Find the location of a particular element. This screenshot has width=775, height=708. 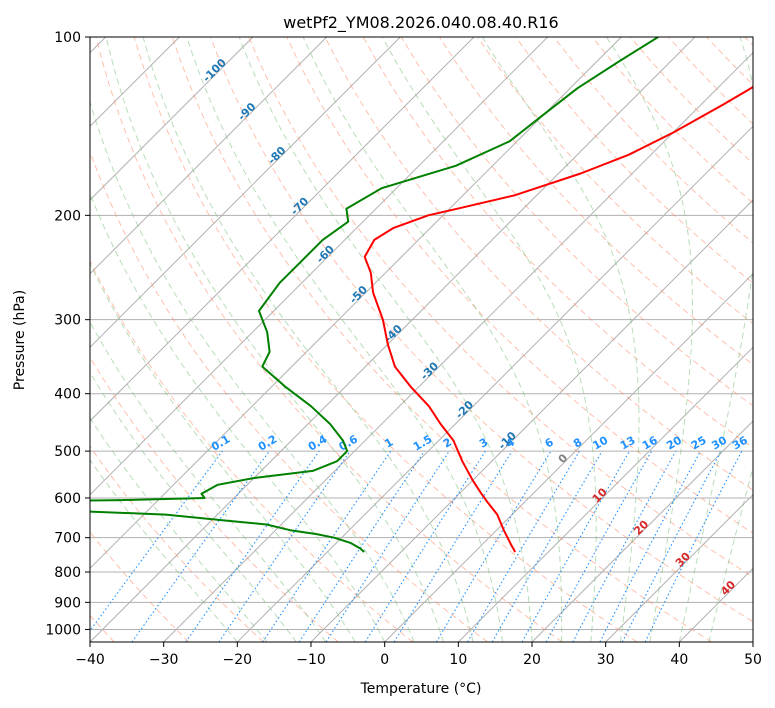

x-tick-label: 0 is located at coordinates (384, 660).